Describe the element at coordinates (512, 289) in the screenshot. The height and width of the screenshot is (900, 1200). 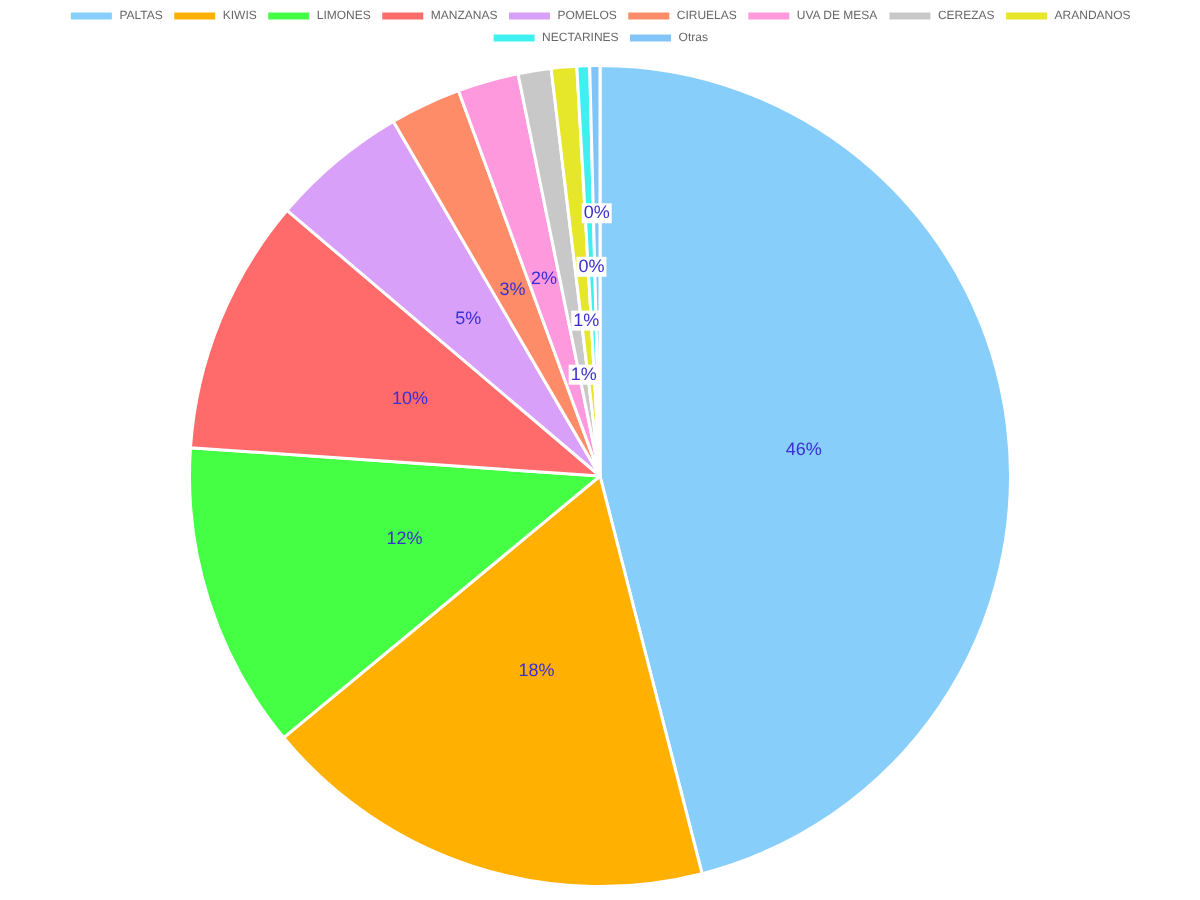
I see `data-label: 3%` at that location.